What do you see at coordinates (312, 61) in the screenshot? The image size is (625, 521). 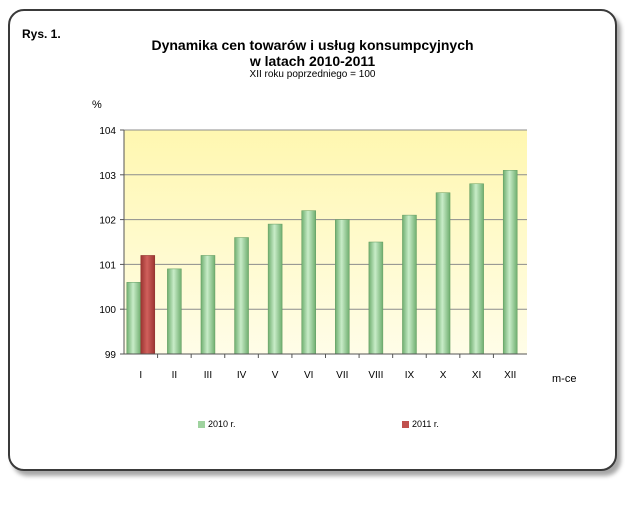 I see `chart-title-line2: w latach 2010-2011` at bounding box center [312, 61].